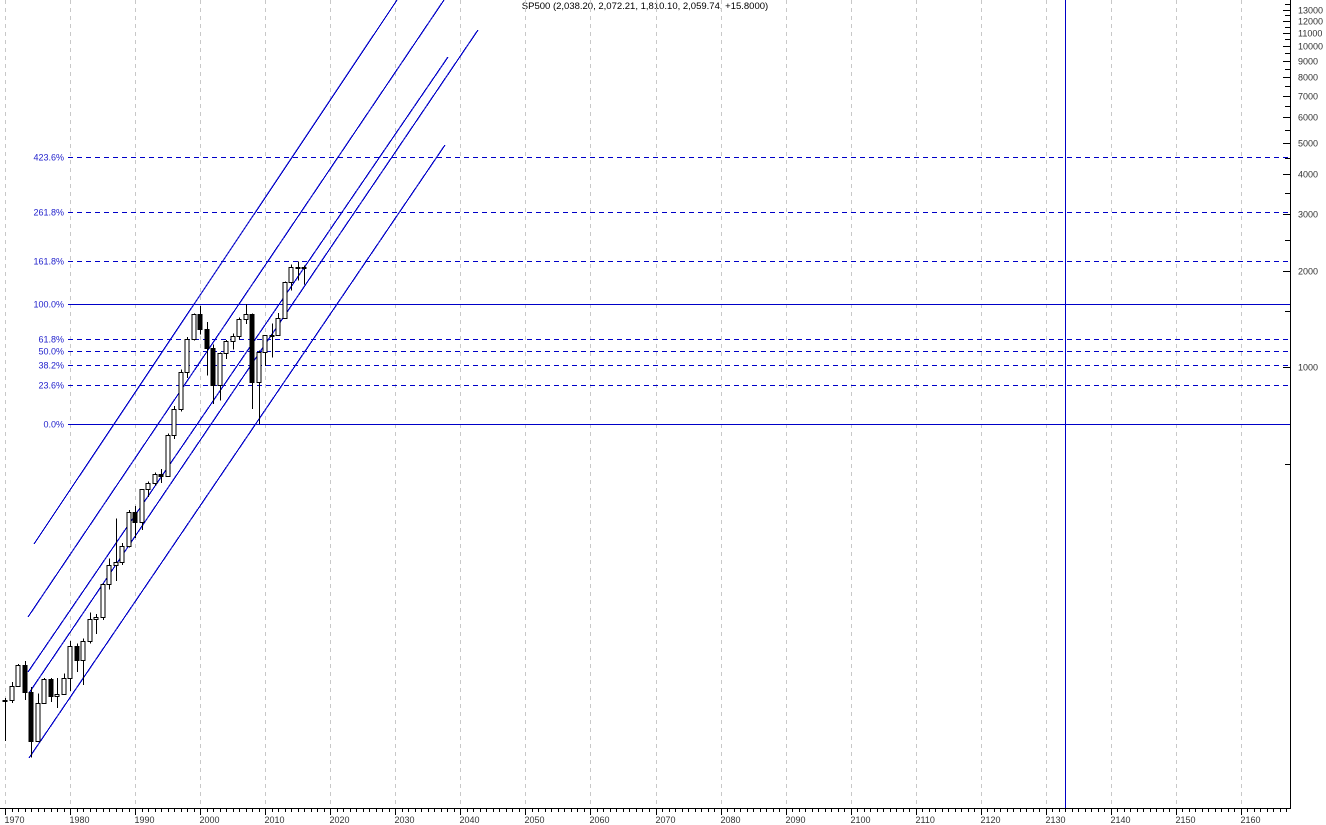 This screenshot has width=1326, height=825. Describe the element at coordinates (161, 475) in the screenshot. I see `candle-body-1994` at that location.